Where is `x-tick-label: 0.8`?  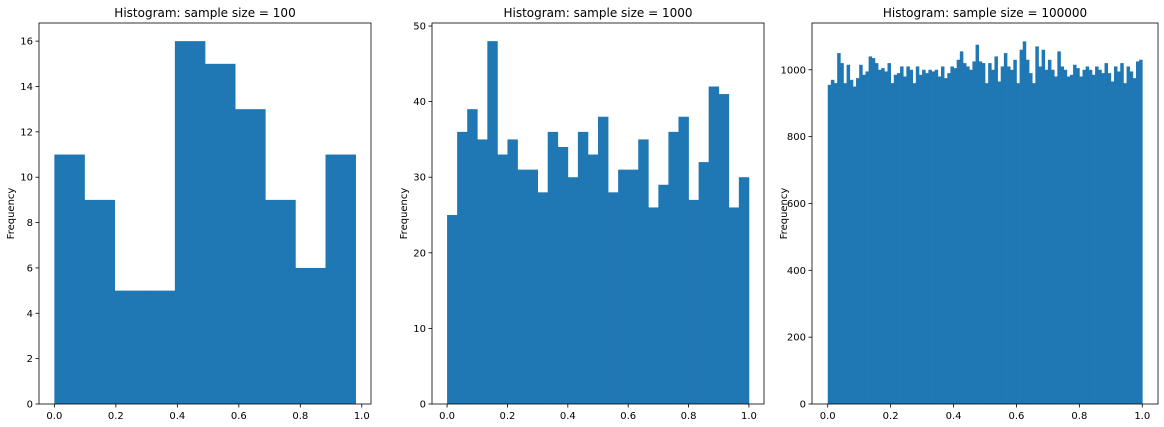 x-tick-label: 0.8 is located at coordinates (1079, 416).